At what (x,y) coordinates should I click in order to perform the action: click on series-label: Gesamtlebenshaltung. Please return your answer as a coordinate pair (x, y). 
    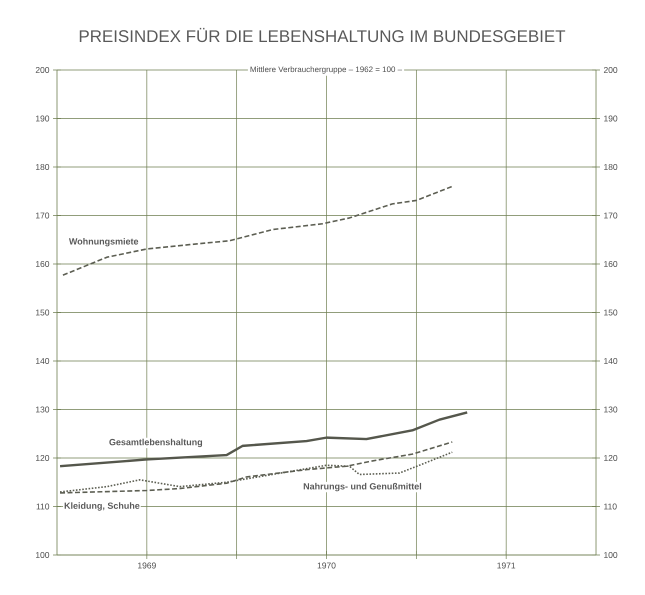
    Looking at the image, I should click on (155, 443).